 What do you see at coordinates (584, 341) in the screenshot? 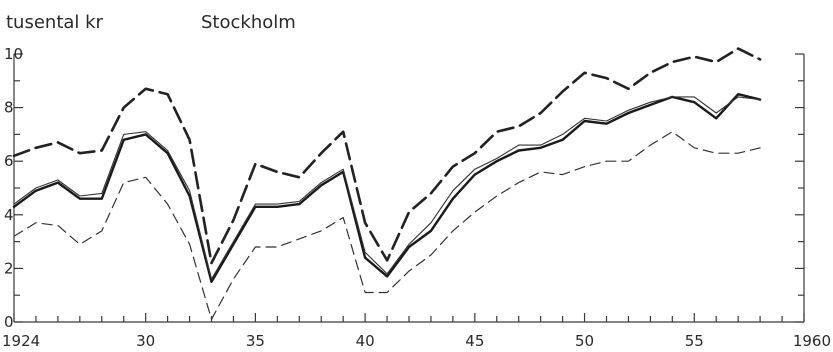
I see `x-tick-label: 50` at bounding box center [584, 341].